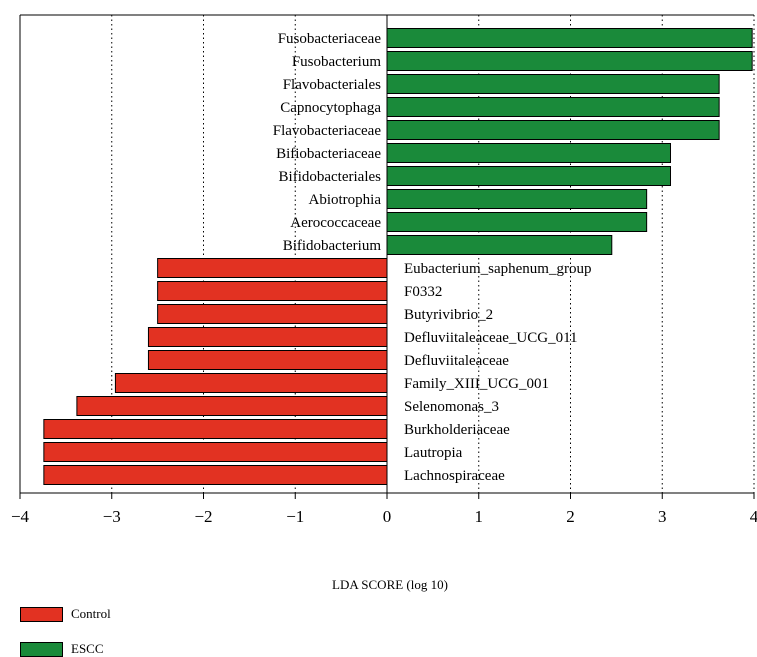  What do you see at coordinates (499, 245) in the screenshot?
I see `bar-Bifidobacterium` at bounding box center [499, 245].